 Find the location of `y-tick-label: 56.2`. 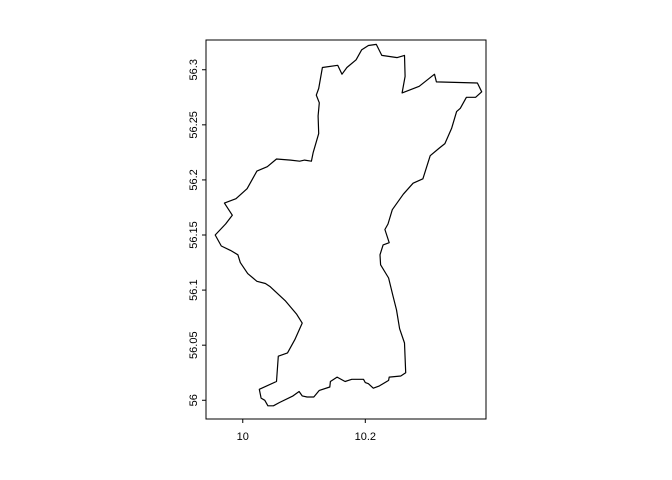

y-tick-label: 56.2 is located at coordinates (194, 179).